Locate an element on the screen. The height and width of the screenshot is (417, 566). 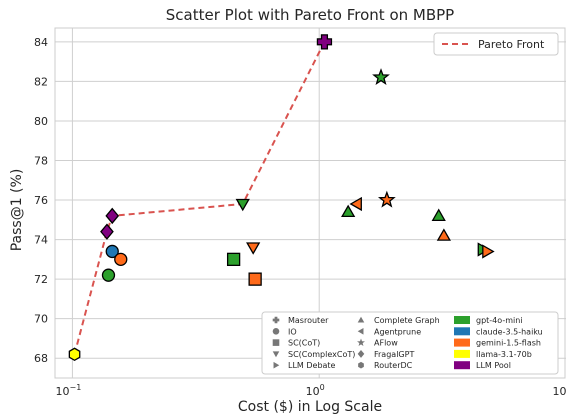
legend-marker-square is located at coordinates (276, 342).